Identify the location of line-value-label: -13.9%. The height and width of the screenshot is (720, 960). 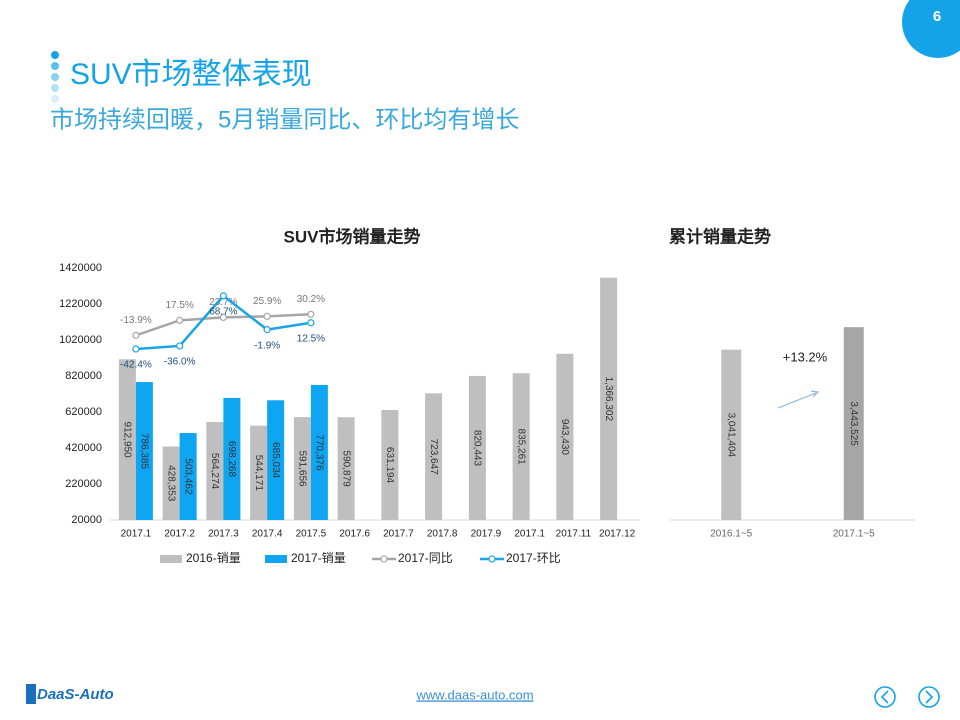
(136, 320).